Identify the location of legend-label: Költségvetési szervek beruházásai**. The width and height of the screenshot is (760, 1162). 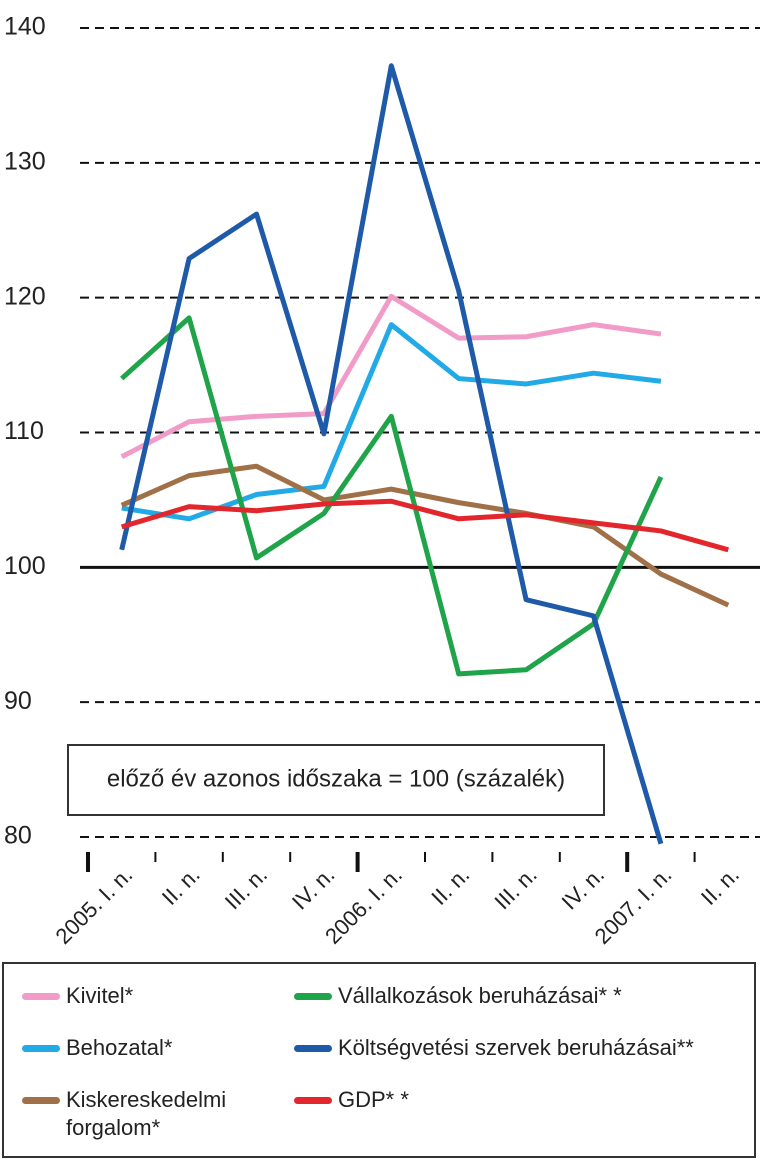
(516, 1047).